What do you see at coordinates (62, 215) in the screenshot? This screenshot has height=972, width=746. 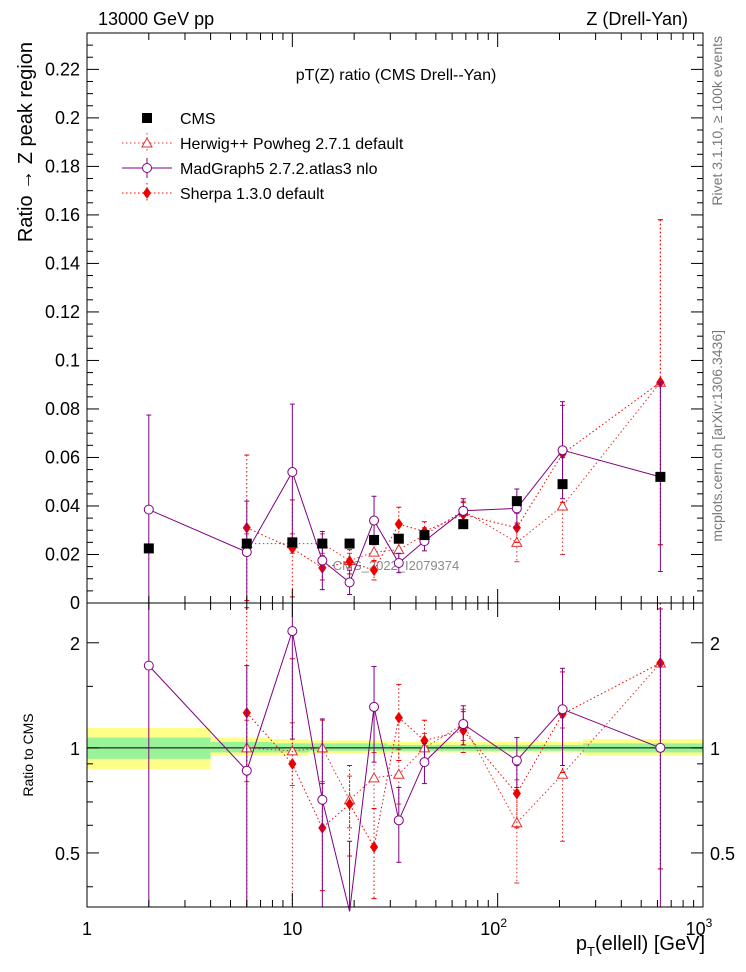 I see `y-tick-label: 0.16` at bounding box center [62, 215].